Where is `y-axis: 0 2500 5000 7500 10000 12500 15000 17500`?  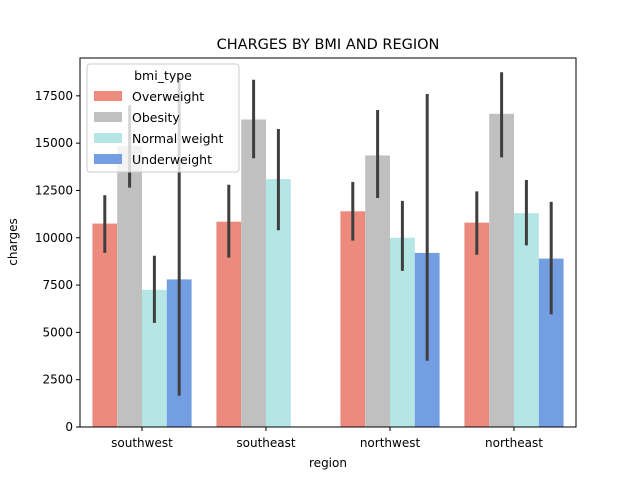
y-axis: 0 2500 5000 7500 10000 12500 15000 17500 is located at coordinates (57, 261).